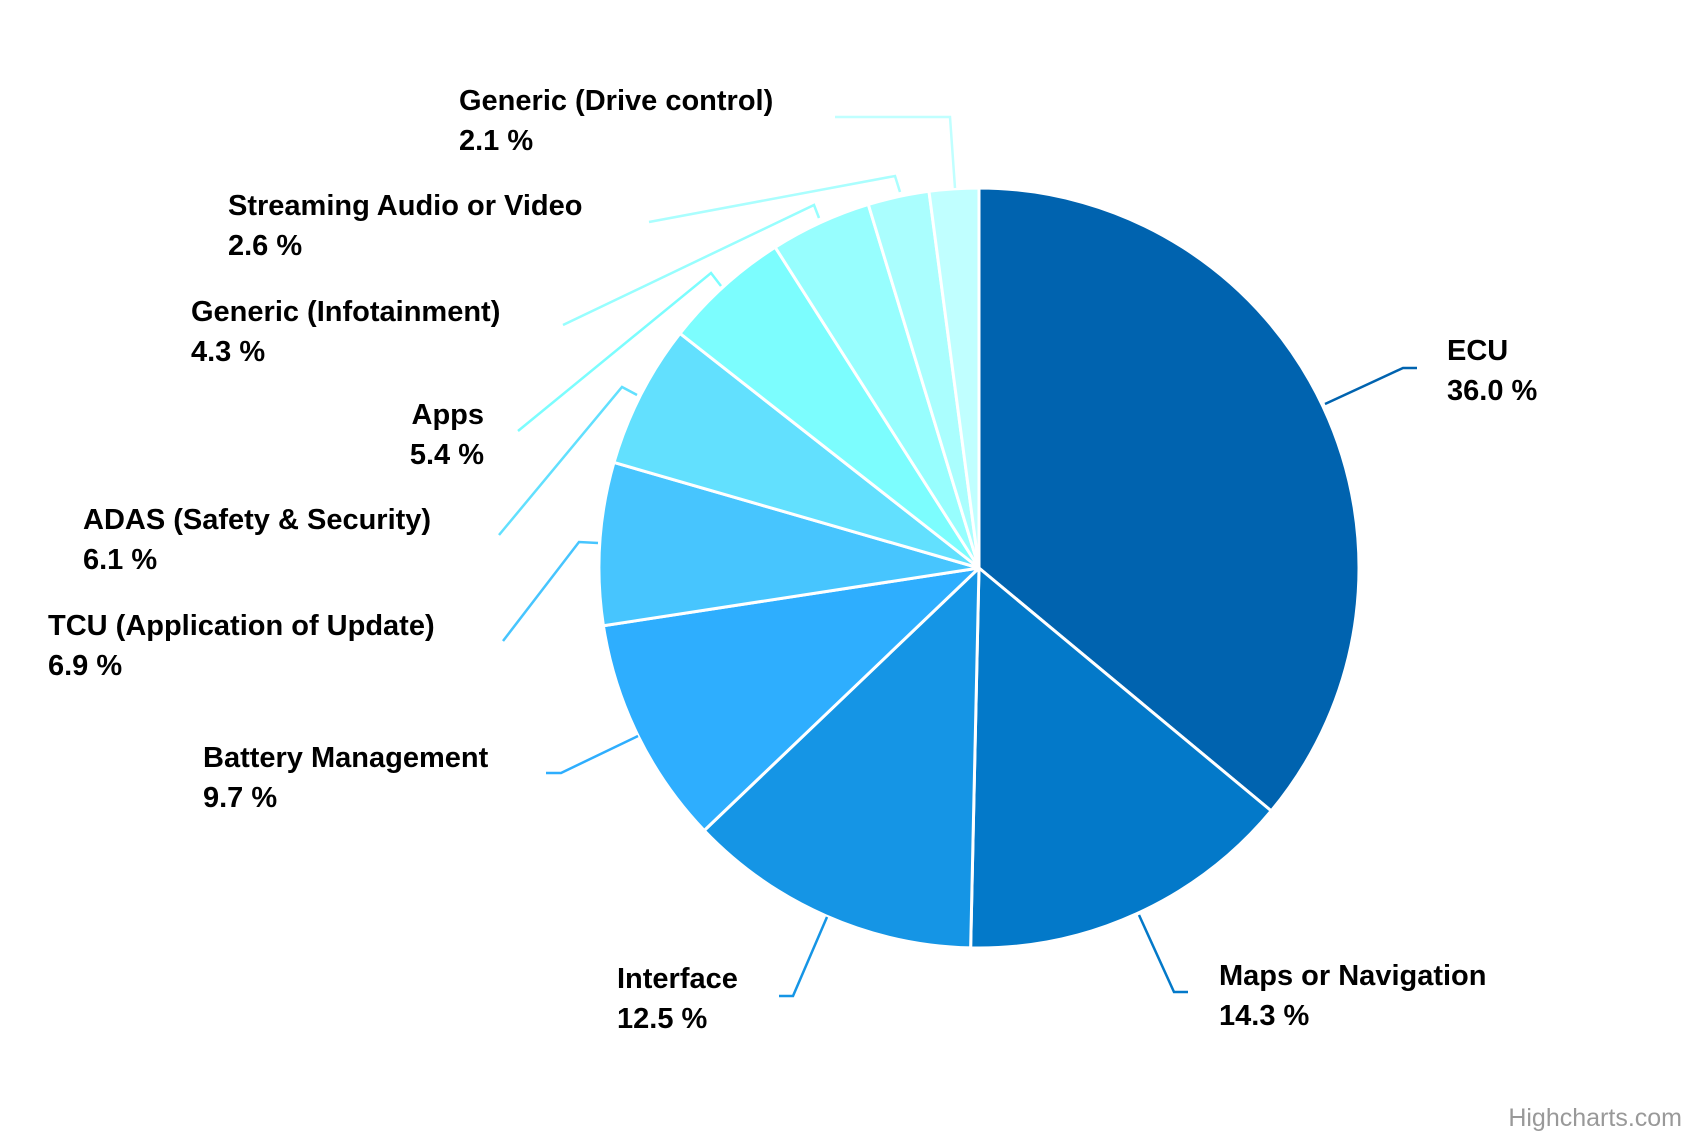 The image size is (1703, 1135). Describe the element at coordinates (616, 101) in the screenshot. I see `data-label-name: Generic (Drive control)` at that location.